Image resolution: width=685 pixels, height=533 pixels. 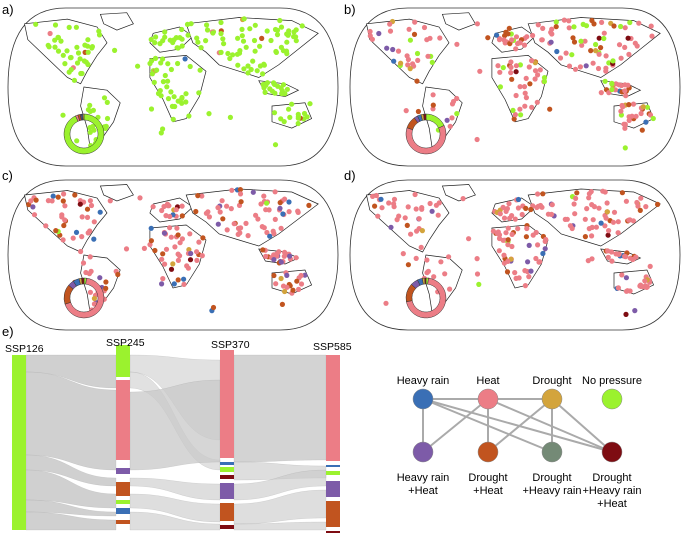 What do you see at coordinates (517, 425) in the screenshot?
I see `legend-edge` at bounding box center [517, 425].